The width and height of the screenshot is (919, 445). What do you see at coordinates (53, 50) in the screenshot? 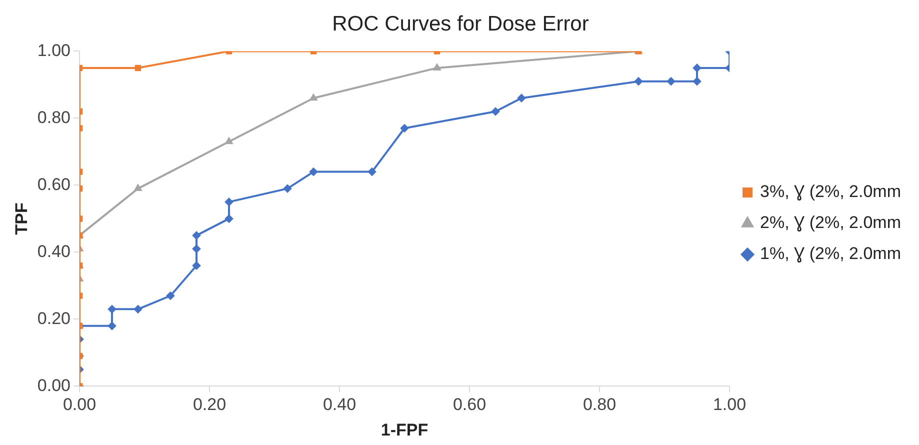
I see `y-tick-label: 1.00` at bounding box center [53, 50].